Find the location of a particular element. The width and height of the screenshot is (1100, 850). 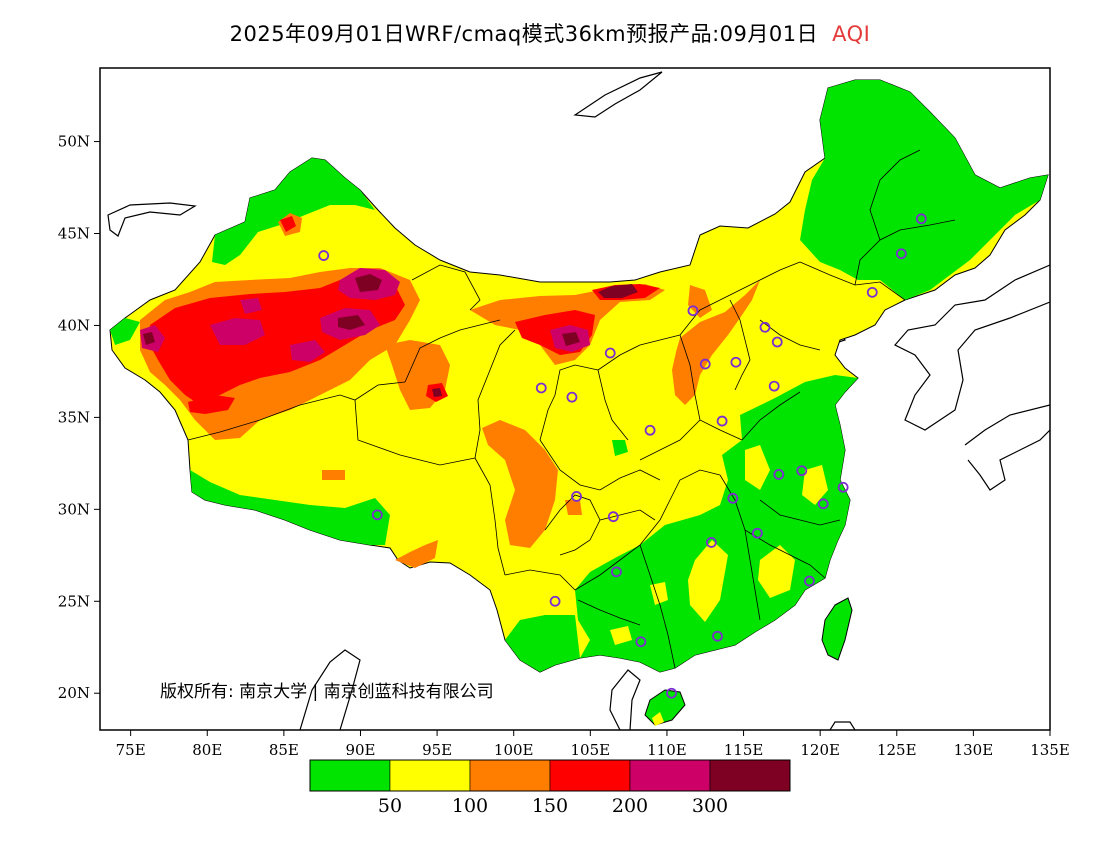

legend-bin-orange is located at coordinates (510, 775).